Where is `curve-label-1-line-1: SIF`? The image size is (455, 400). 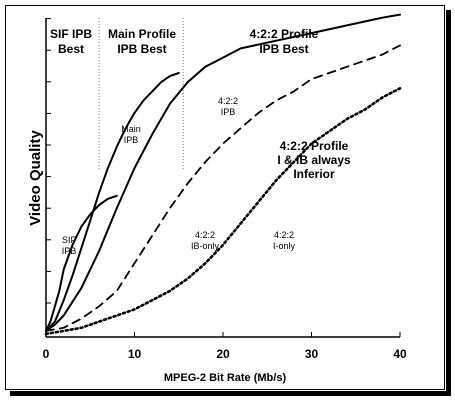 curve-label-1-line-1: SIF is located at coordinates (69, 240).